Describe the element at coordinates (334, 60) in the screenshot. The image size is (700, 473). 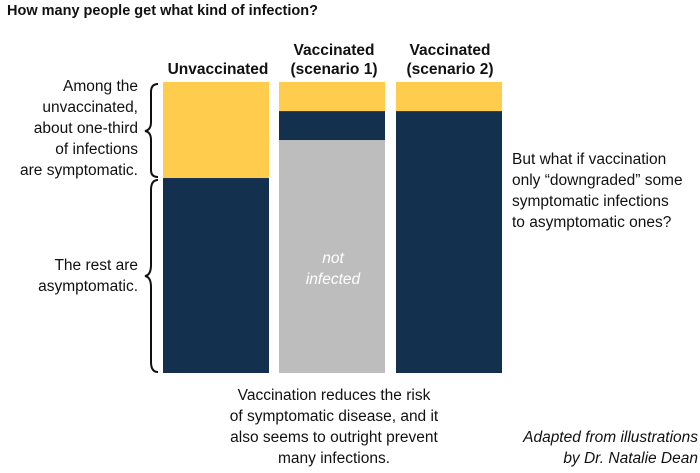
I see `column-label-vaccinated-scenario-1: Vaccinated (scenario 1)` at that location.